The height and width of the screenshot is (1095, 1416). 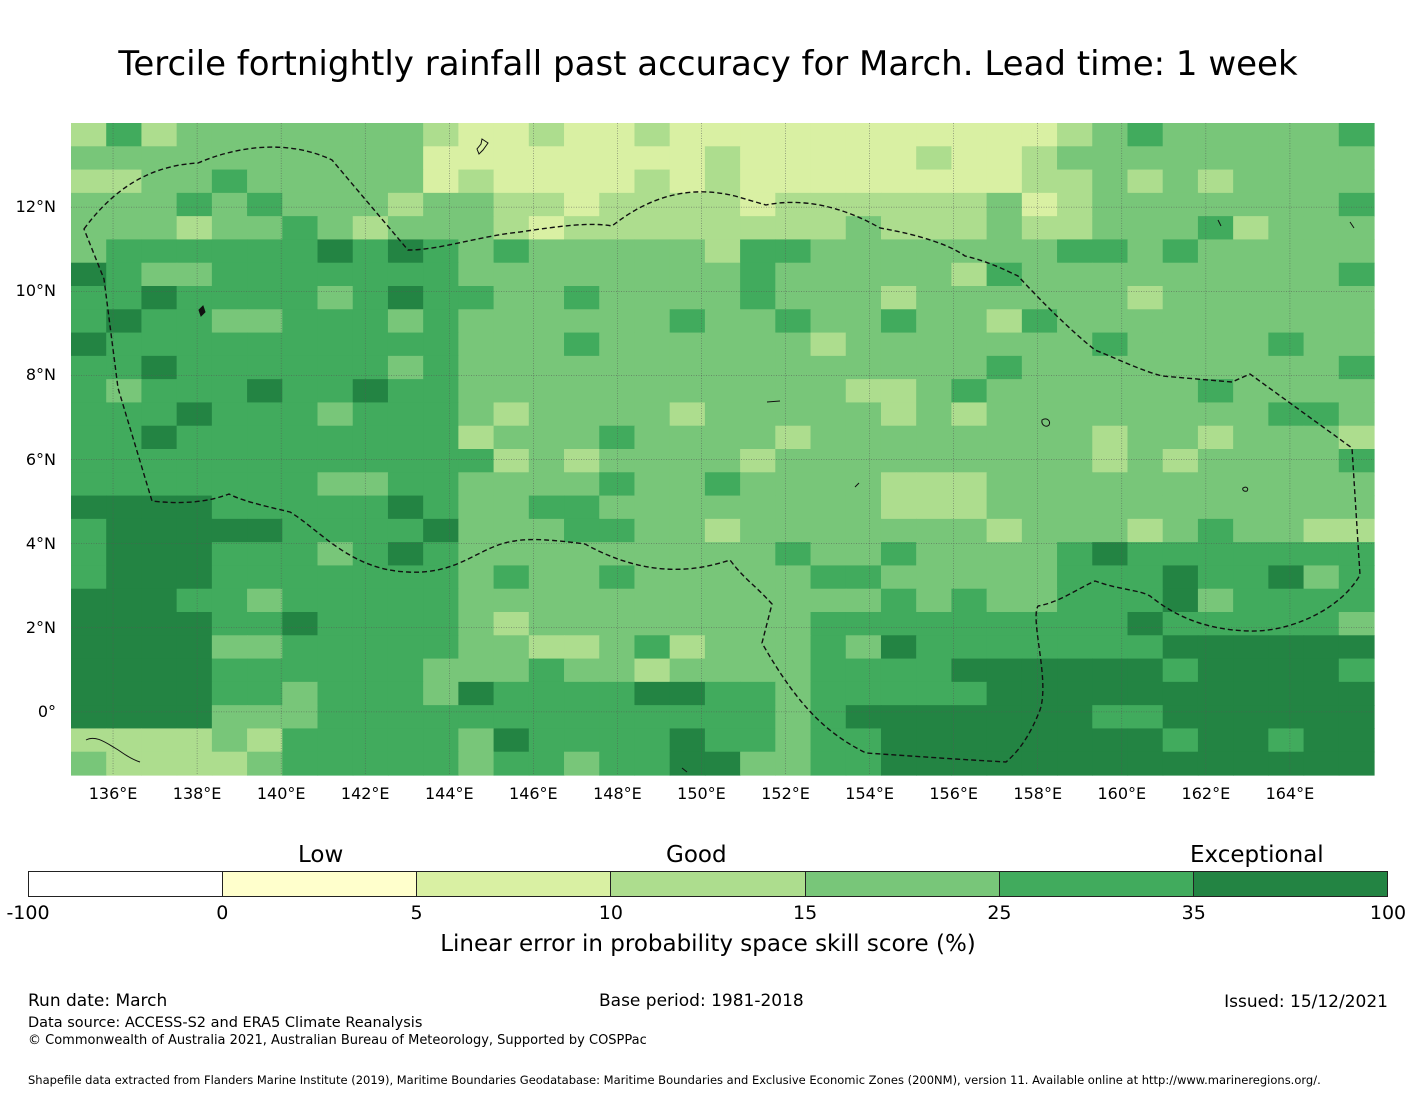 What do you see at coordinates (197, 793) in the screenshot?
I see `longitude-tick-label: 138°E` at bounding box center [197, 793].